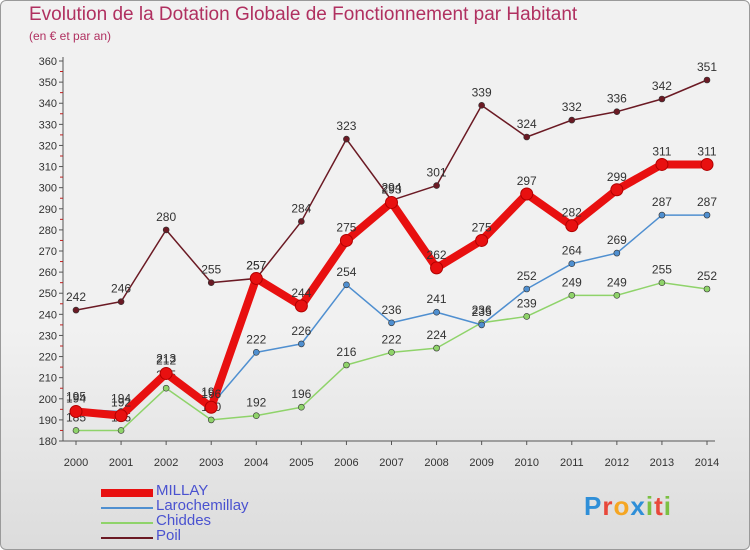 This screenshot has height=550, width=750. Describe the element at coordinates (211, 463) in the screenshot. I see `x-tick-label: 2003` at that location.